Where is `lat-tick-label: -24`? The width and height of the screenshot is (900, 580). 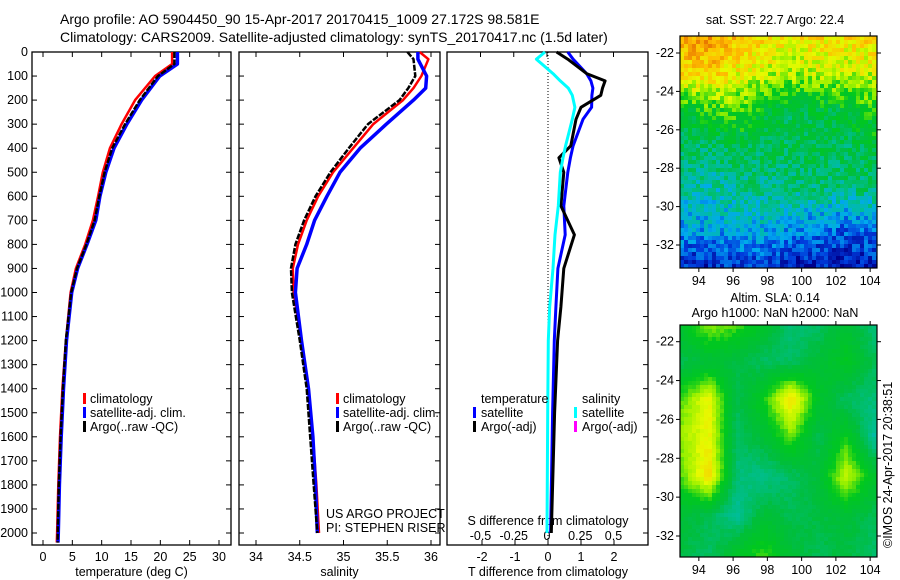 lat-tick-label: -24 is located at coordinates (665, 91).